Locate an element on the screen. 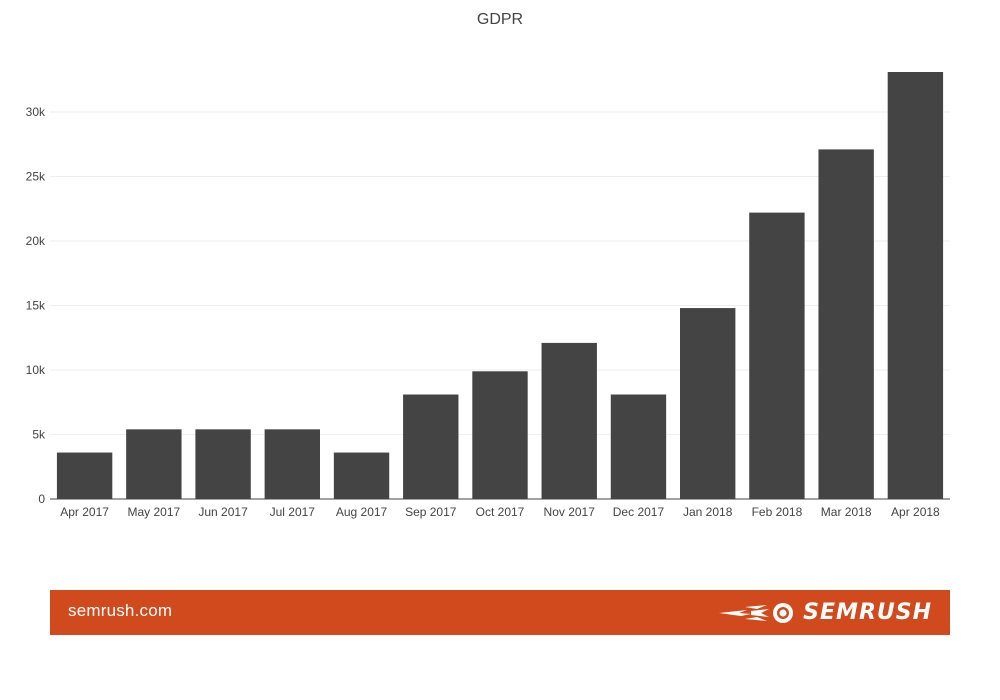 Image resolution: width=1000 pixels, height=700 pixels. y-tick-label: 20k is located at coordinates (36, 241).